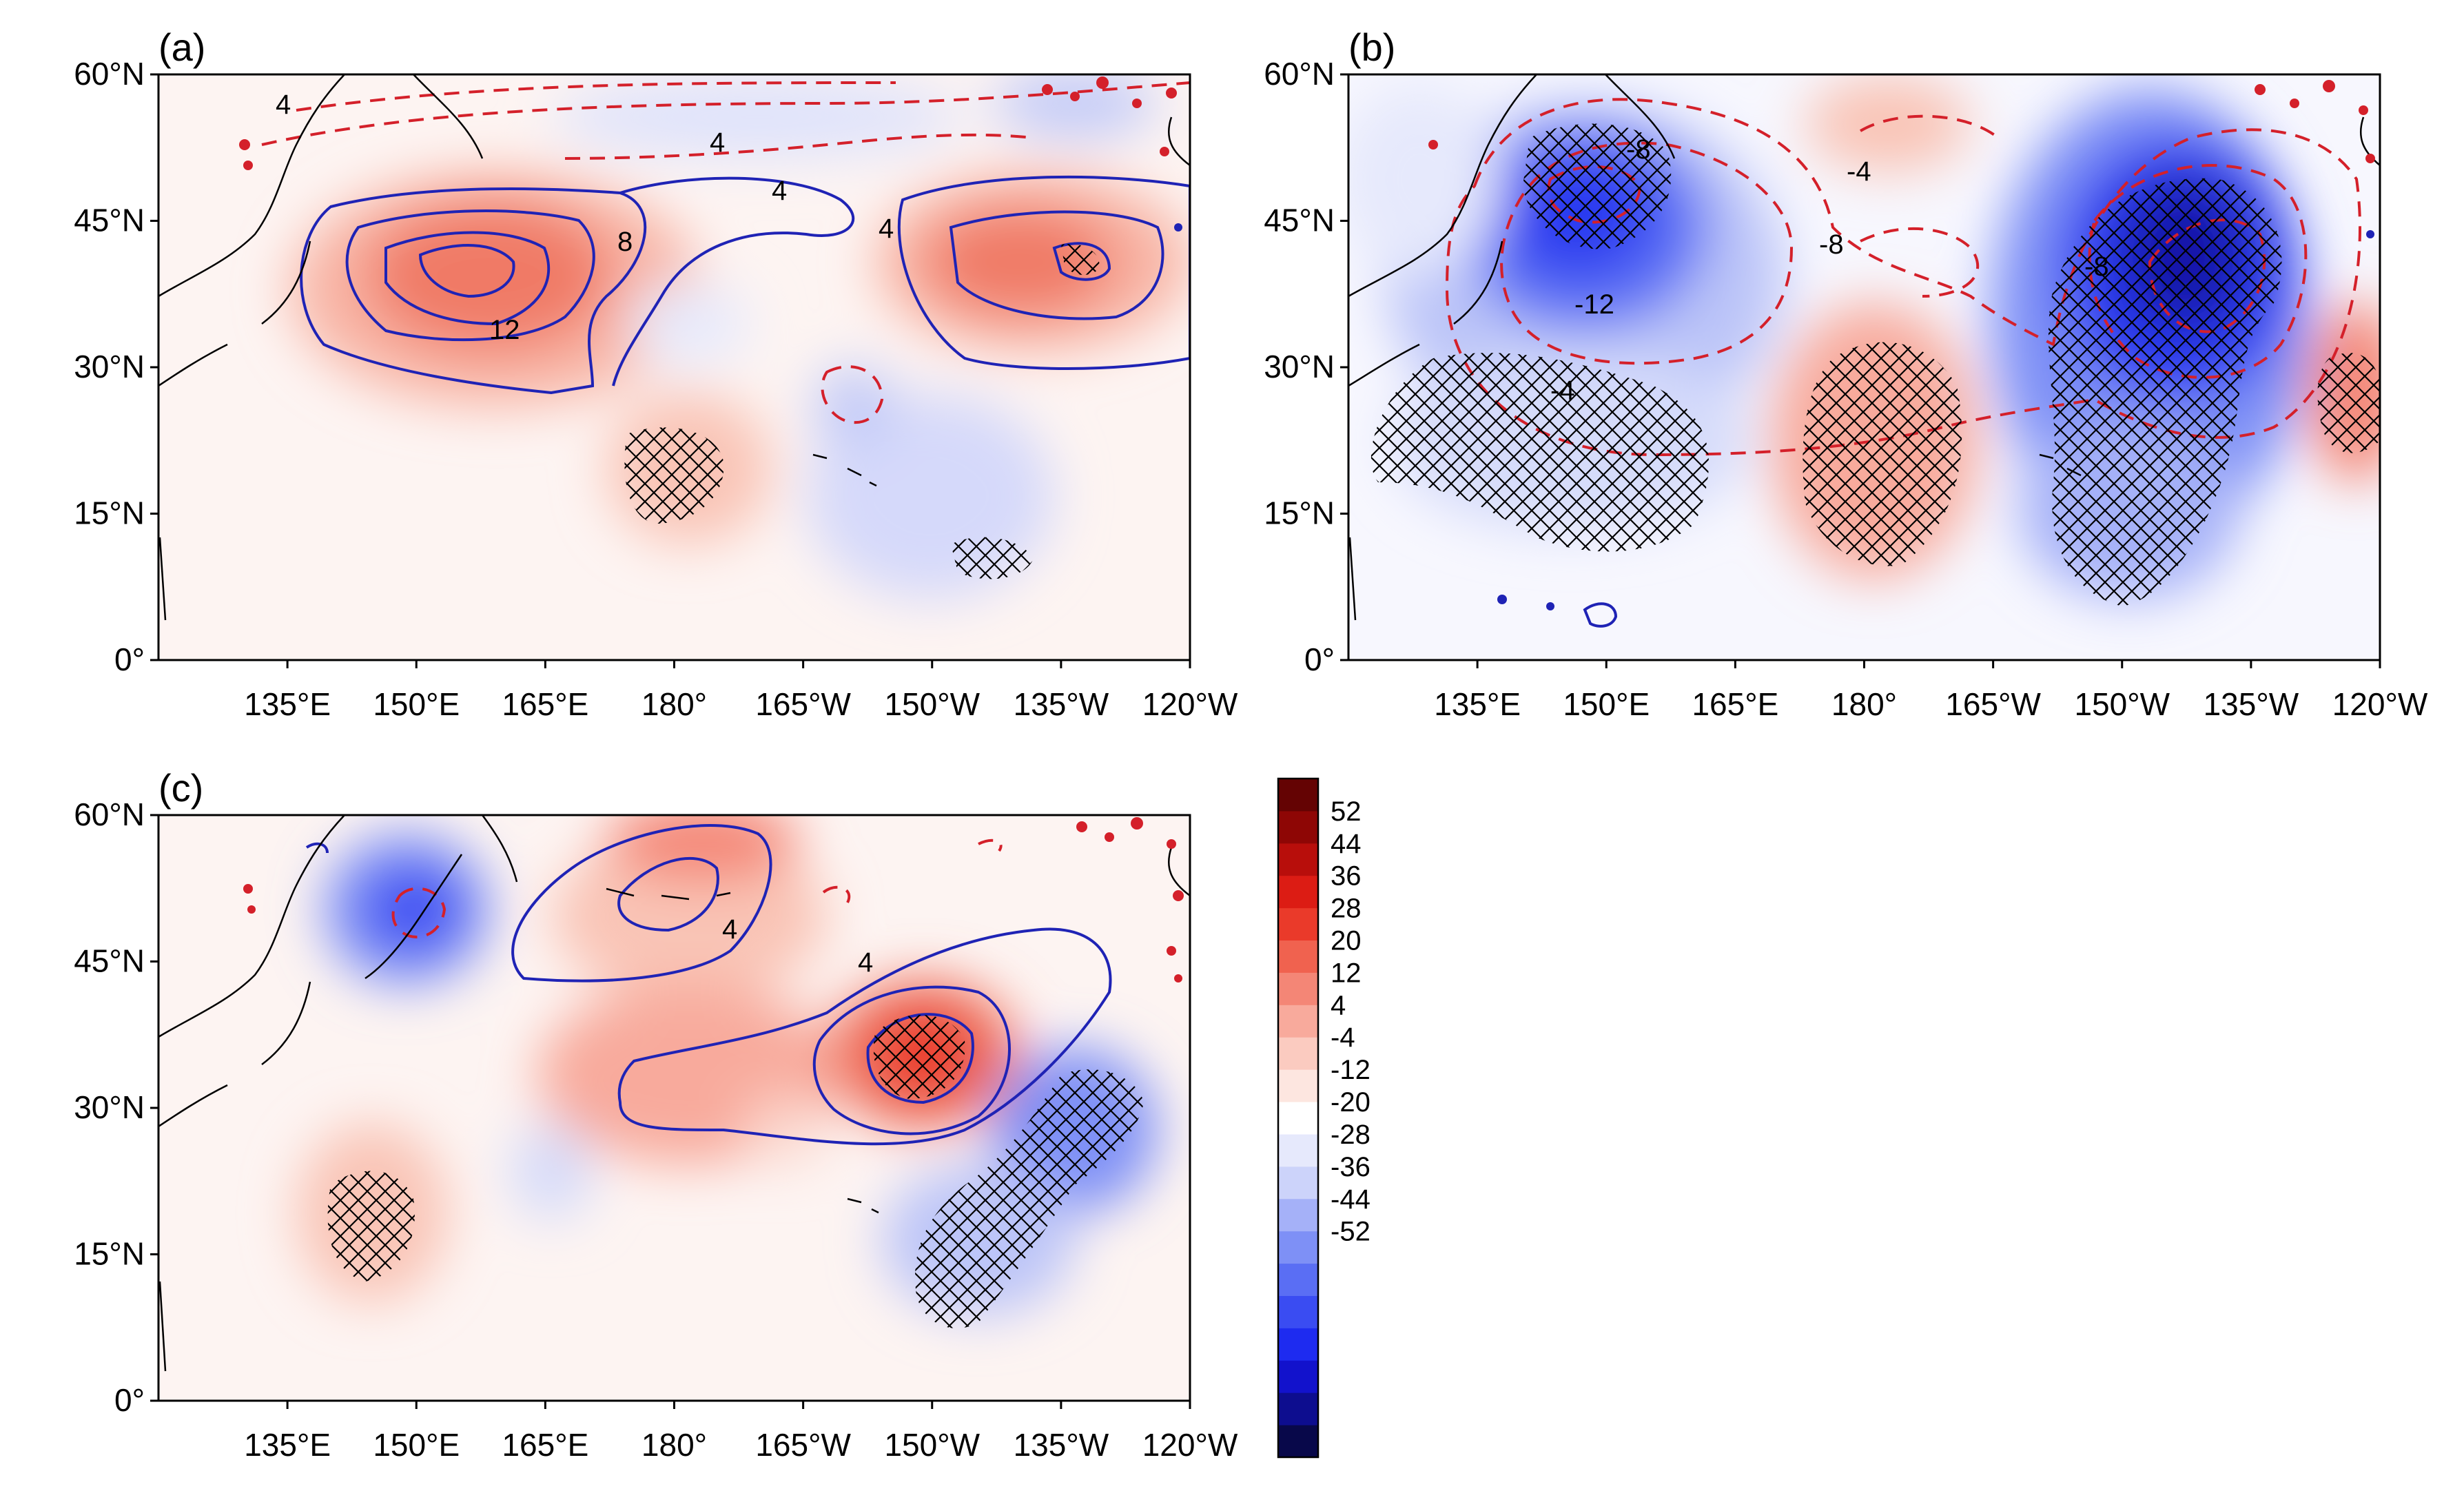 This screenshot has width=2464, height=1502. What do you see at coordinates (1346, 909) in the screenshot?
I see `colorbar-tick-label: 28` at bounding box center [1346, 909].